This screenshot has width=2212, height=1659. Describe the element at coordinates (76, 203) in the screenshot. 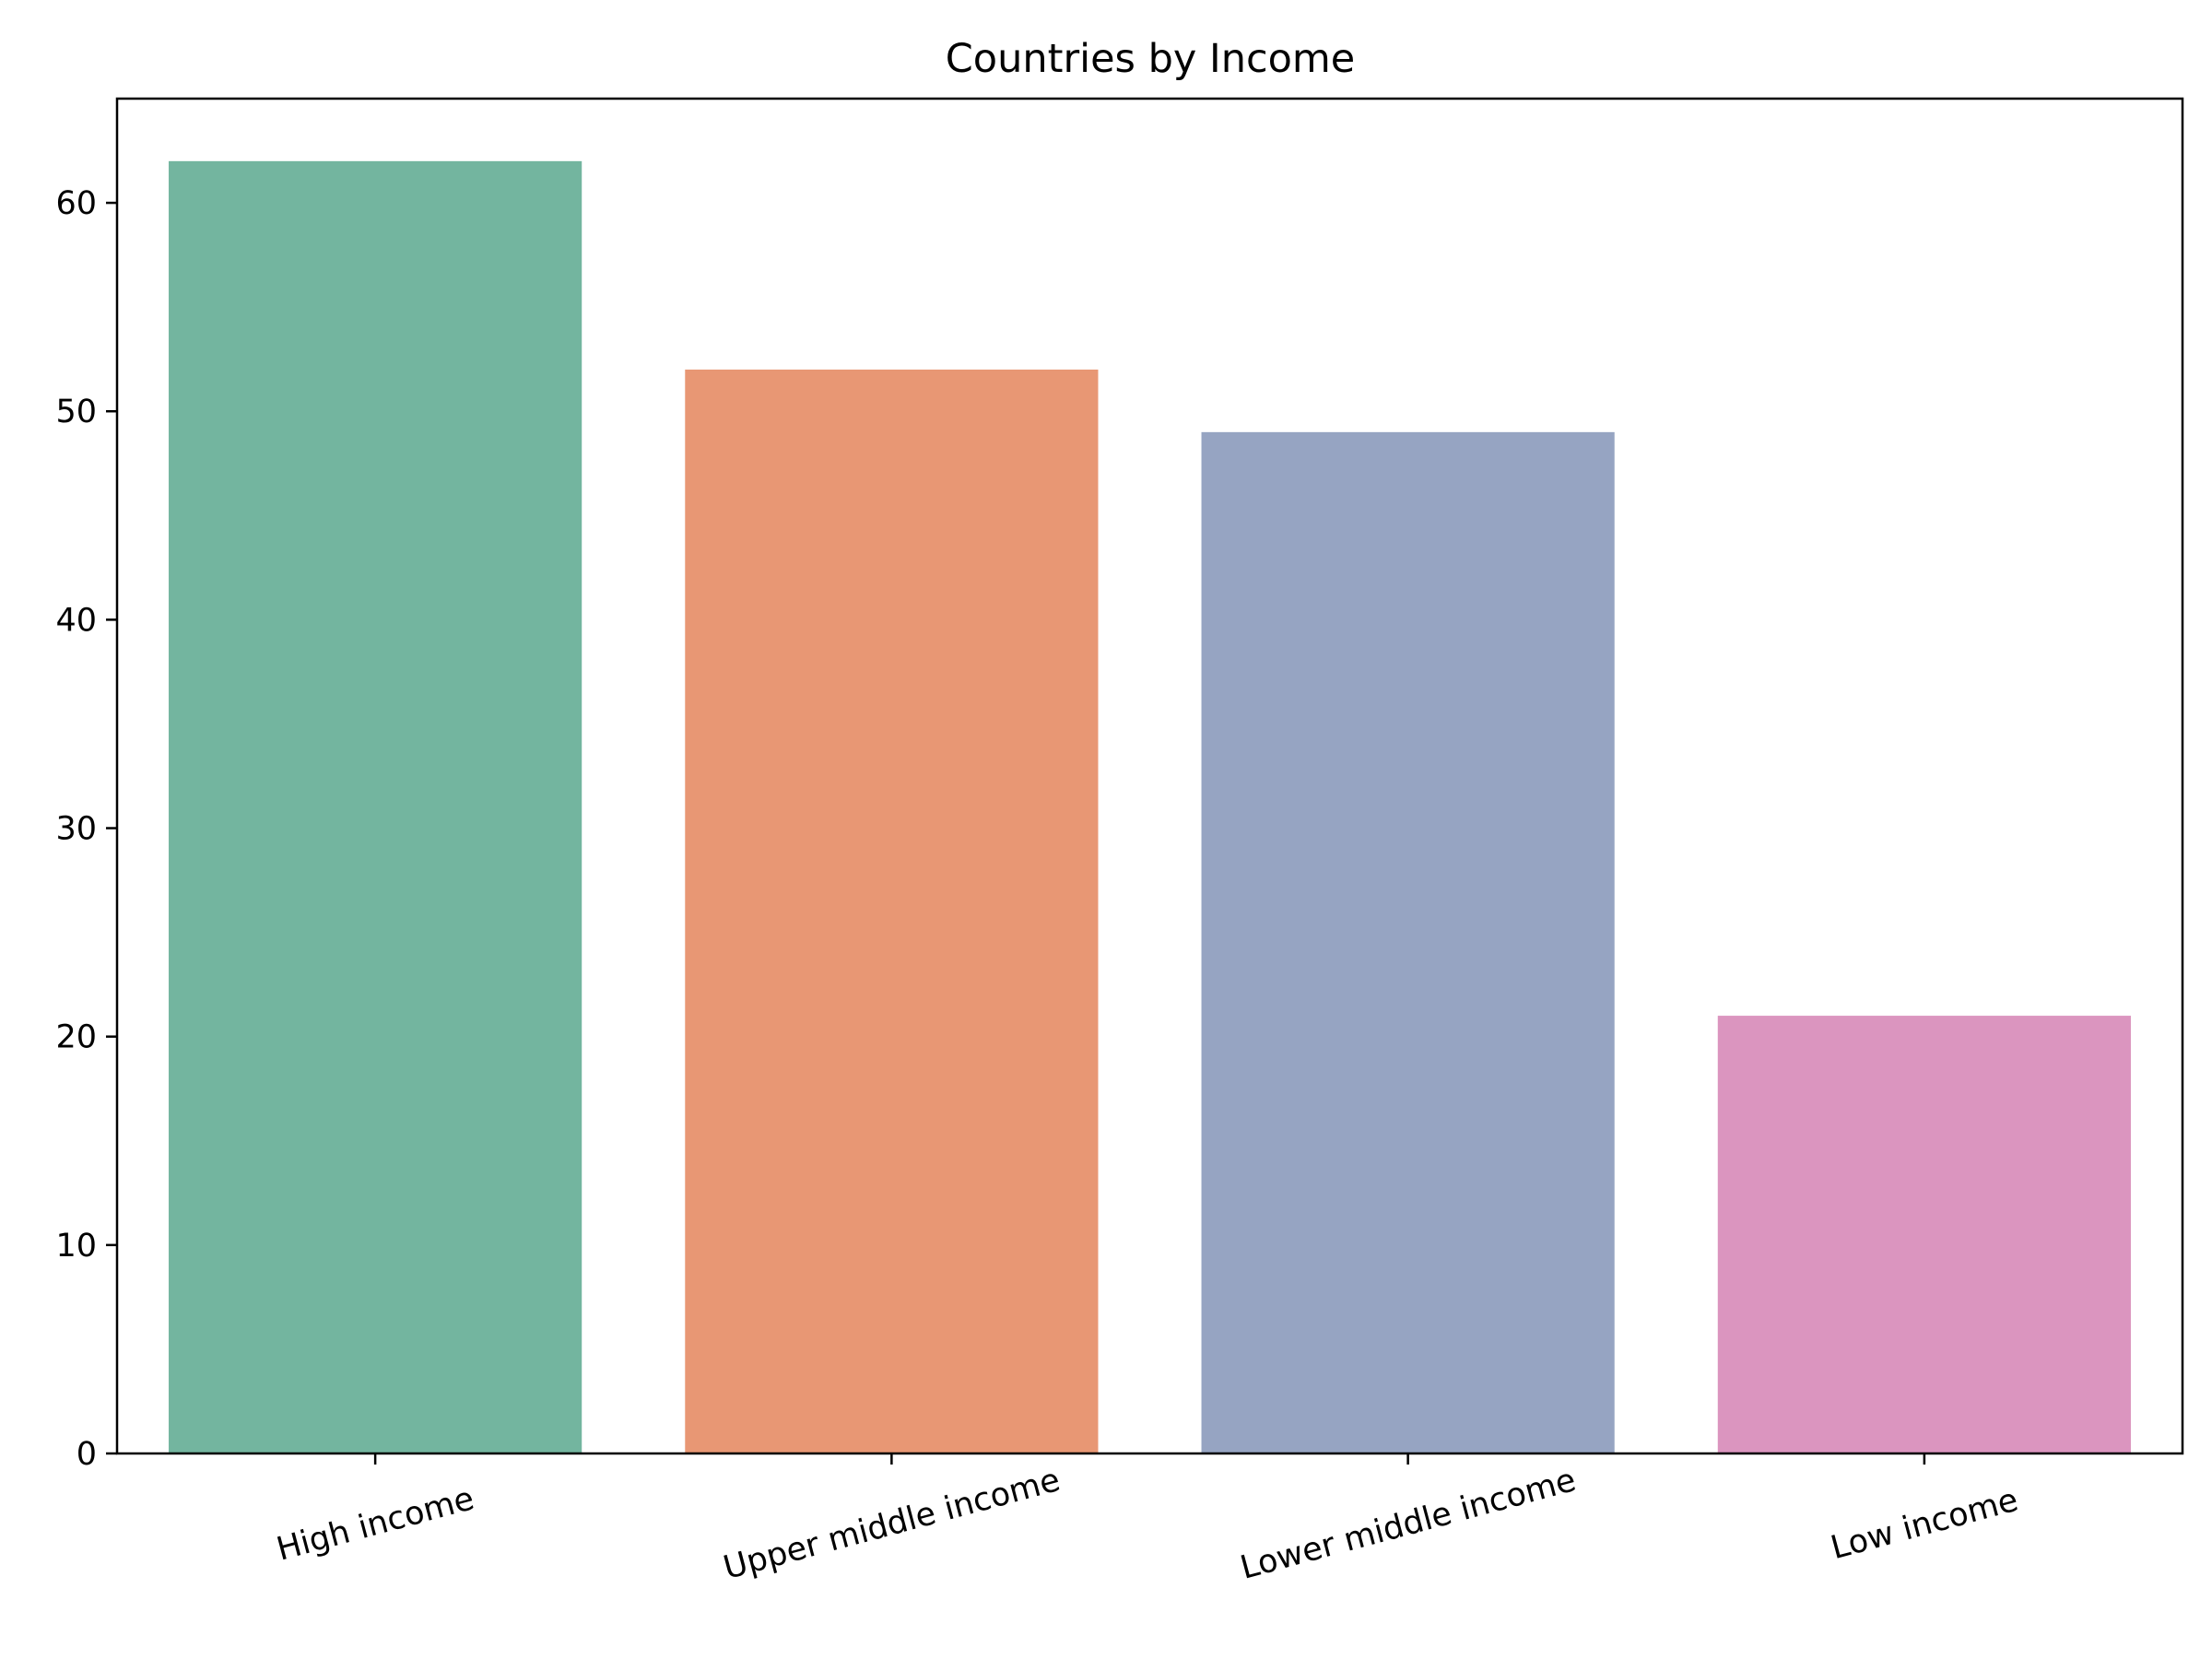

I see `y-tick-label: 60` at that location.